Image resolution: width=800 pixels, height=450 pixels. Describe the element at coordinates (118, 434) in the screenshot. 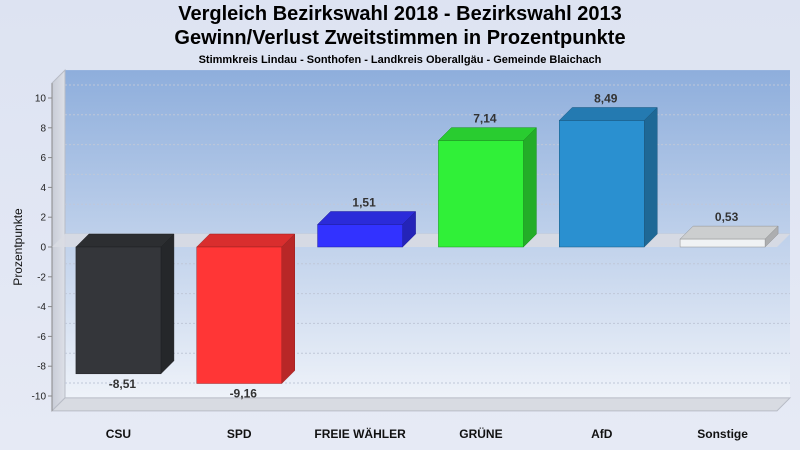

I see `category-label: CSU` at that location.